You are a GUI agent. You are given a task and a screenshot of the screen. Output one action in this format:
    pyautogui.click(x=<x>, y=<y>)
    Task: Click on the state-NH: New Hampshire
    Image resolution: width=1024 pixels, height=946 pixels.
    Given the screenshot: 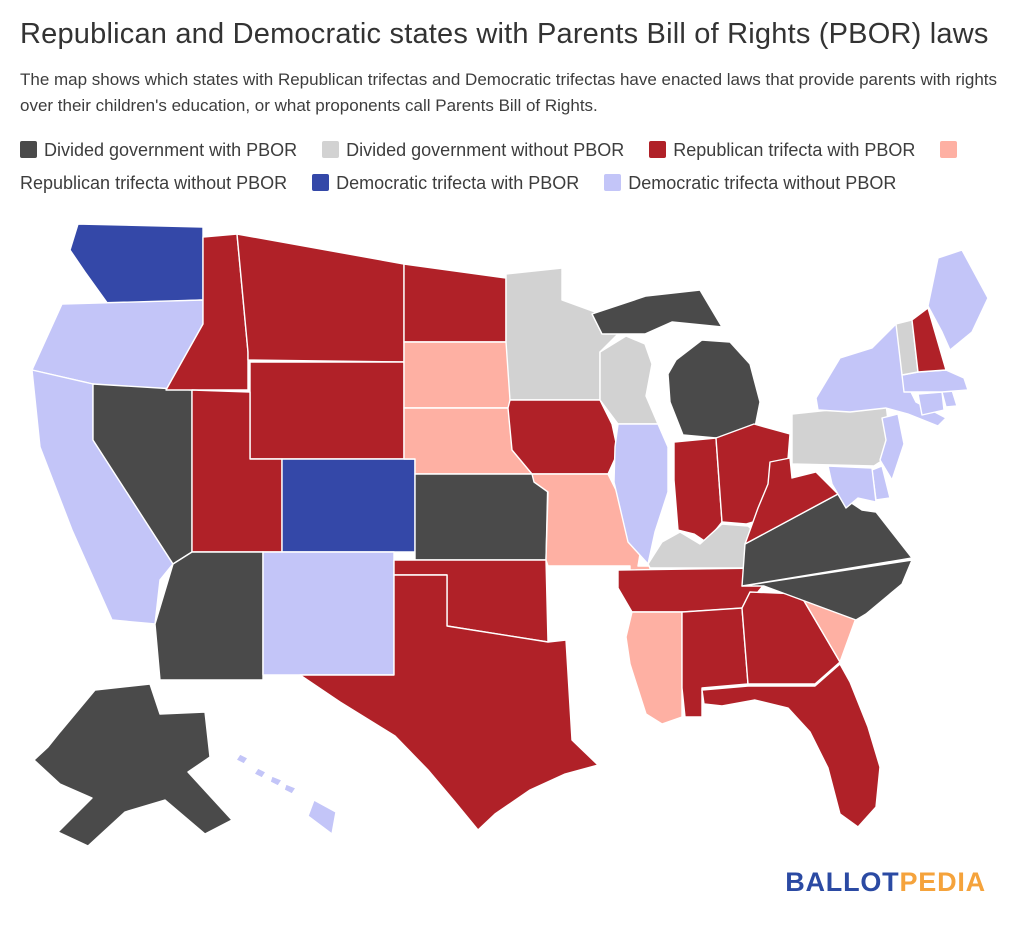 What is the action you would take?
    pyautogui.click(x=929, y=339)
    